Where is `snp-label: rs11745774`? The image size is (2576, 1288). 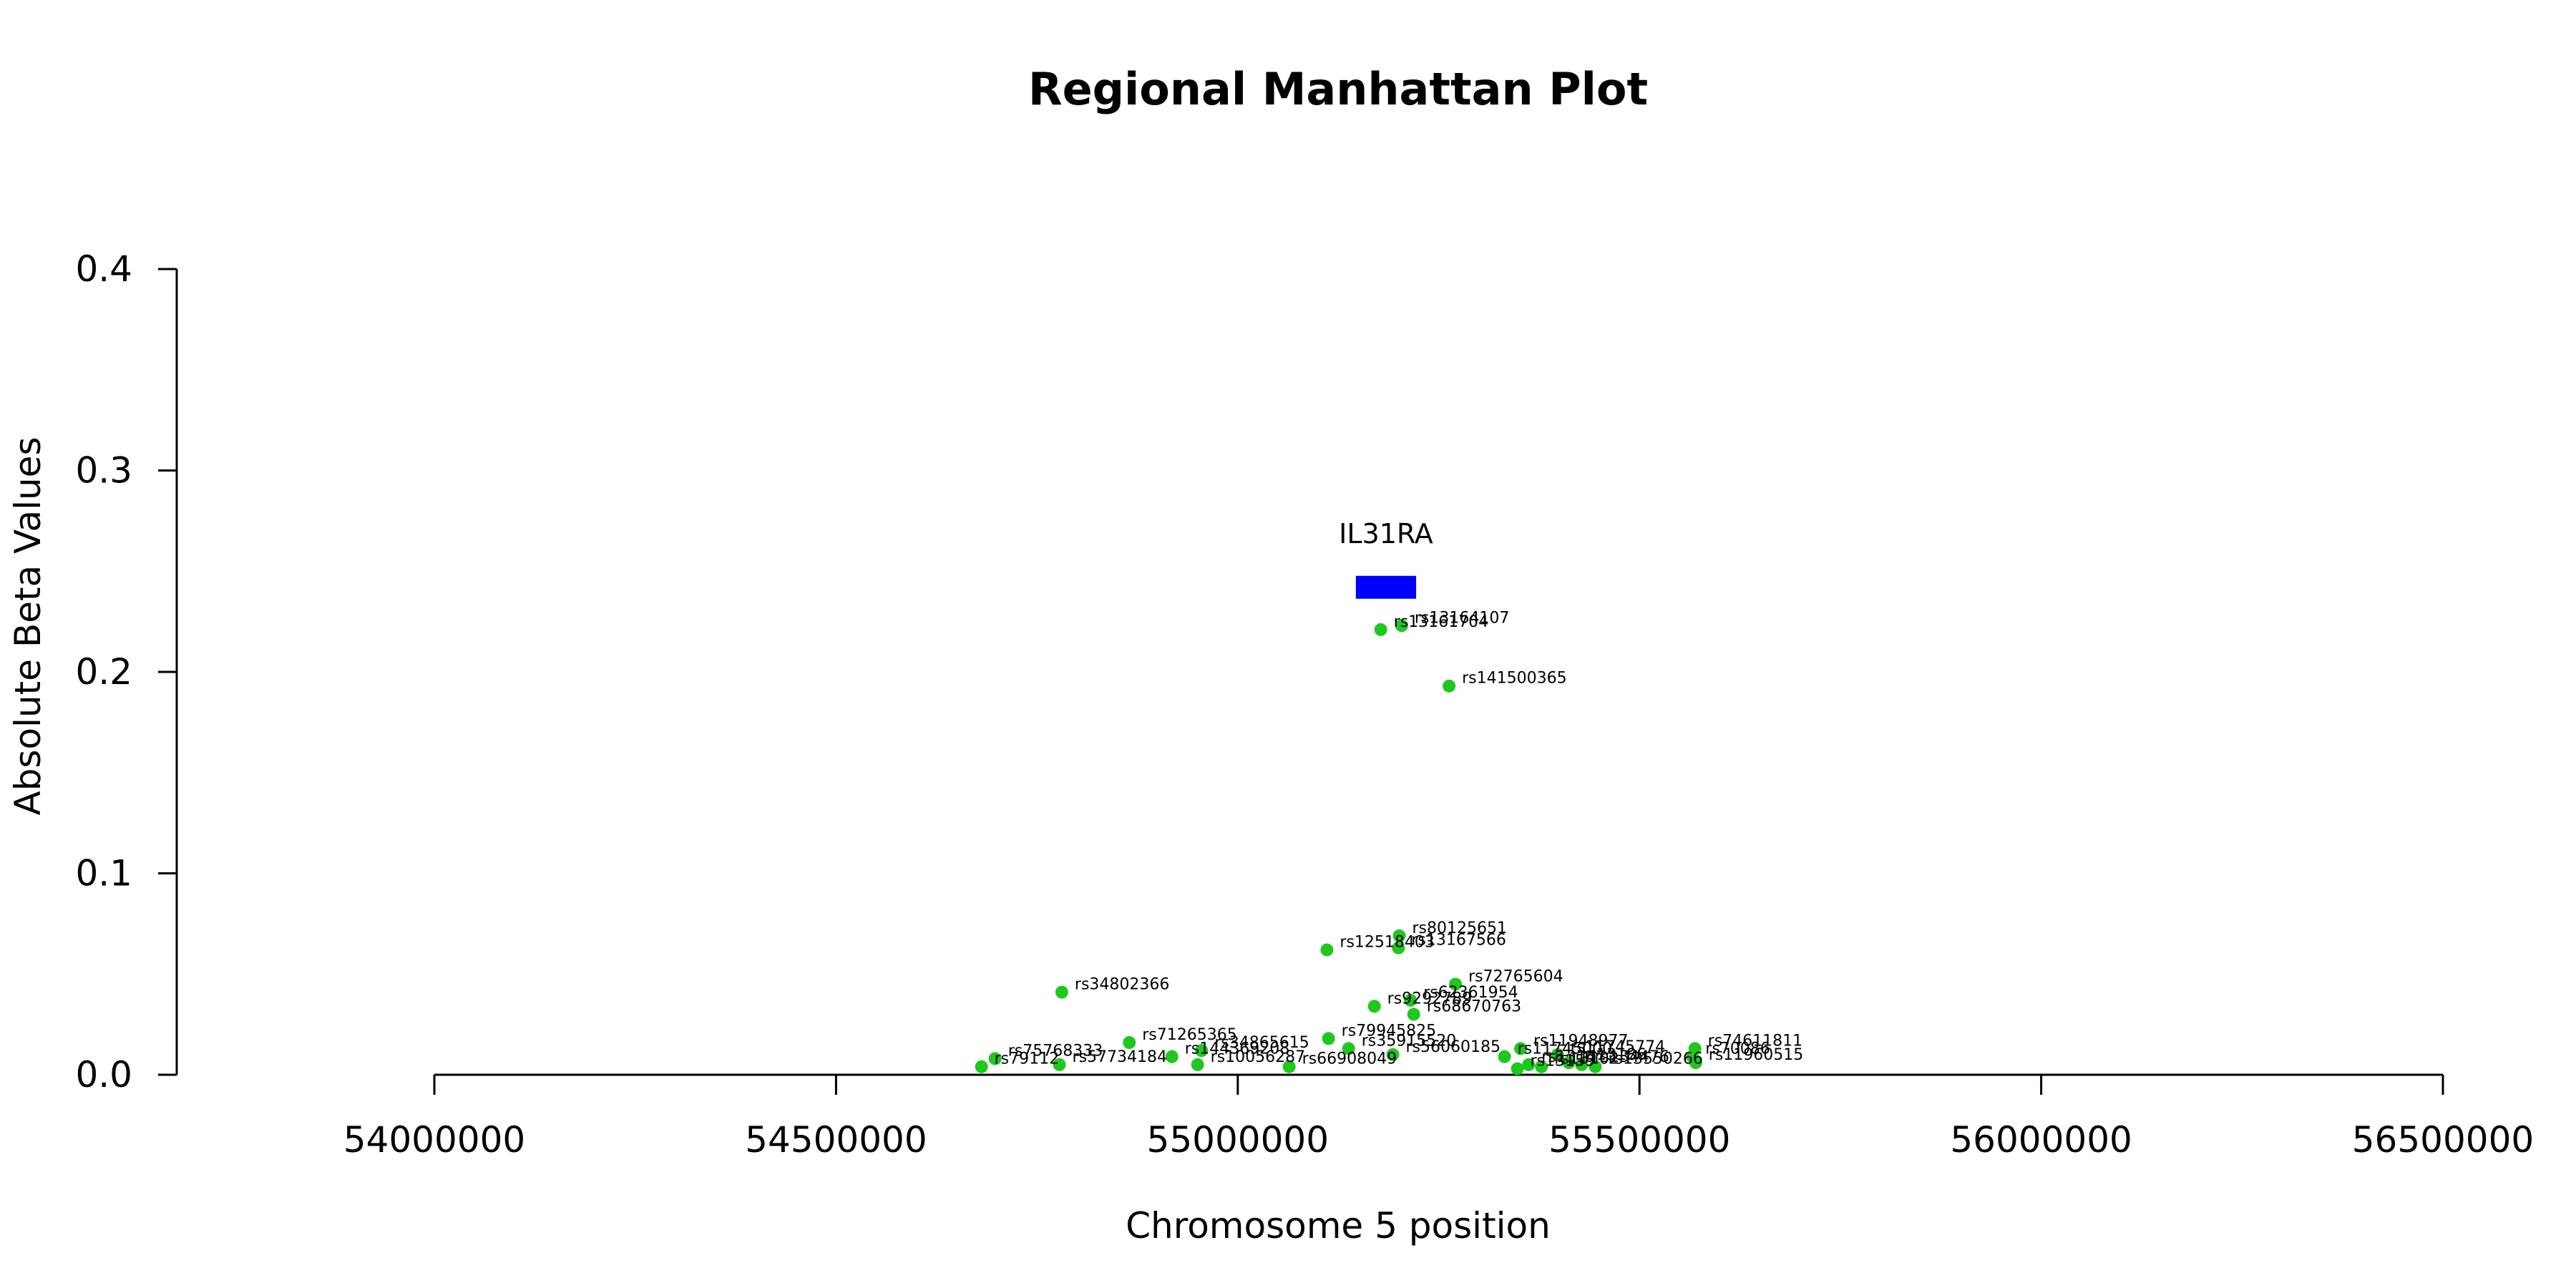 snp-label: rs11745774 is located at coordinates (1618, 1047).